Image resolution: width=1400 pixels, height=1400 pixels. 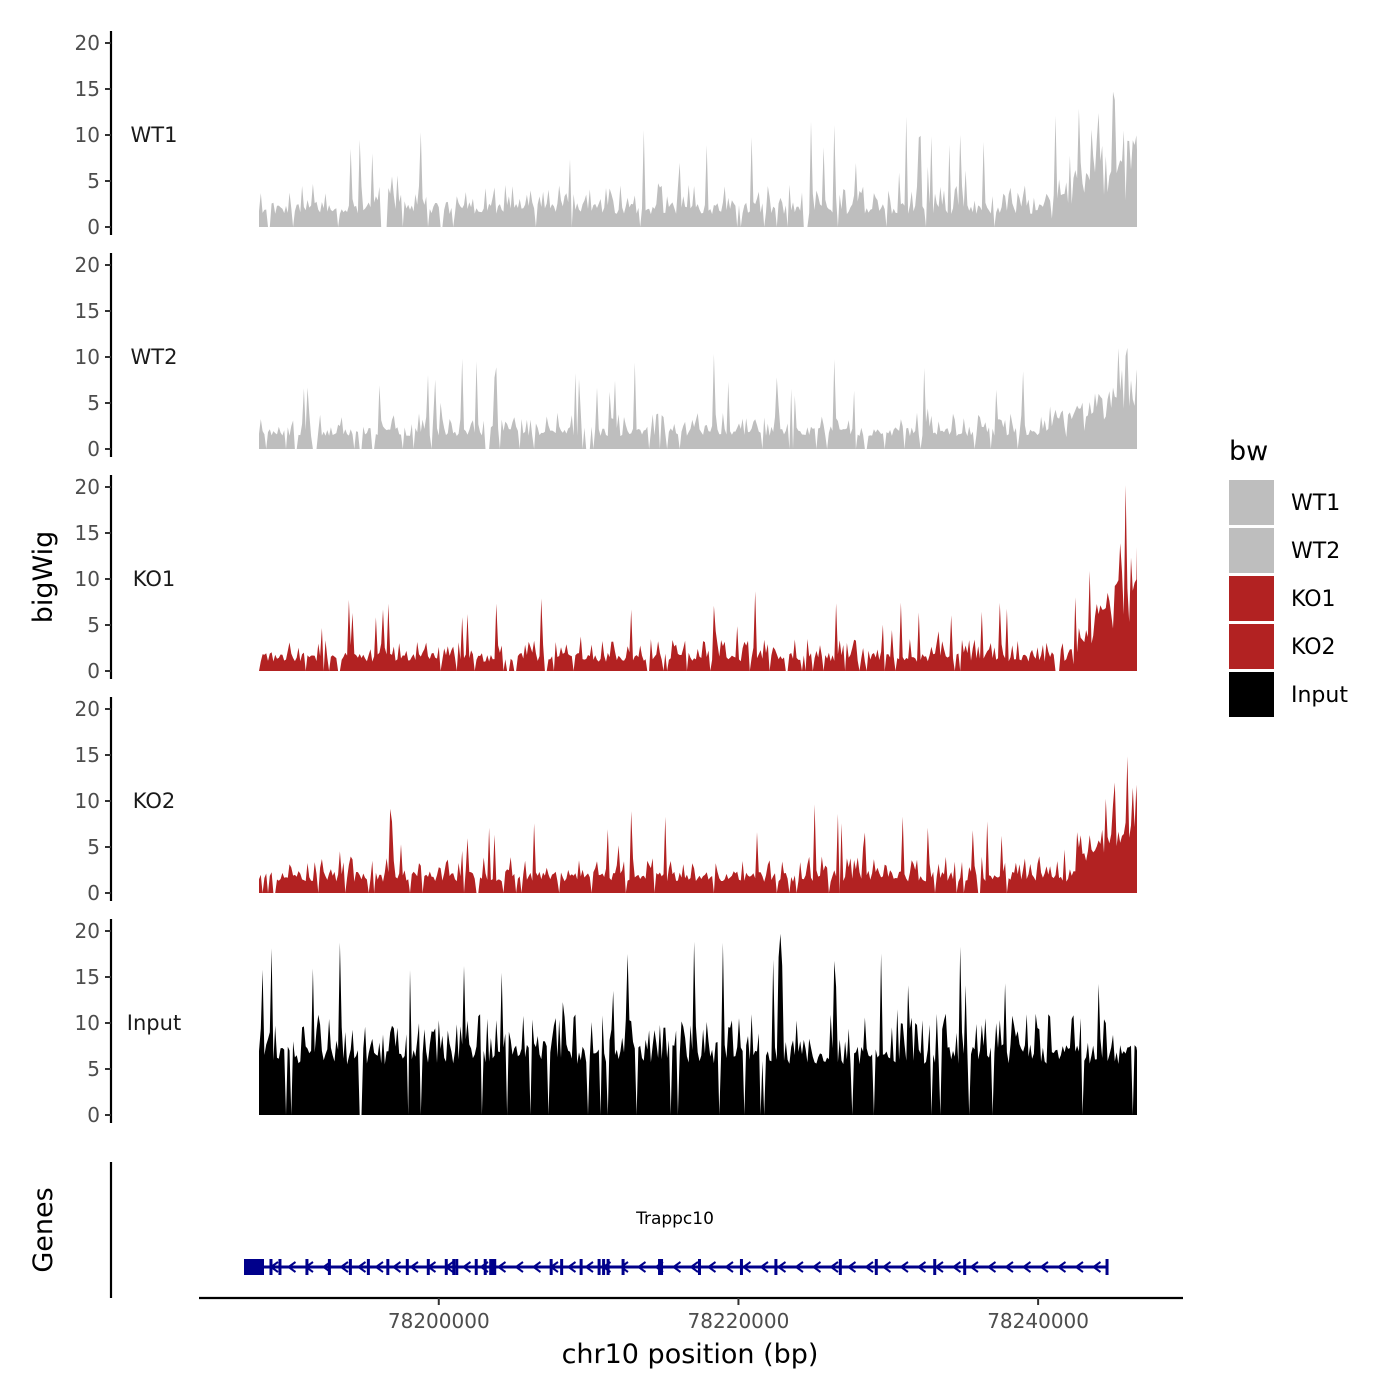 What do you see at coordinates (698, 398) in the screenshot?
I see `signal-area-wt2` at bounding box center [698, 398].